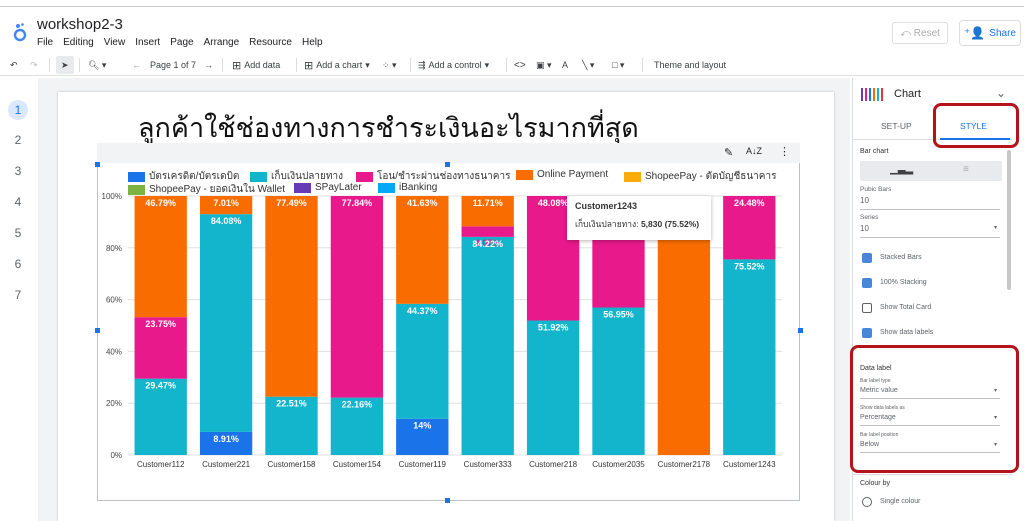 The width and height of the screenshot is (1024, 521). Describe the element at coordinates (160, 386) in the screenshot. I see `data-label: 29.47%` at that location.